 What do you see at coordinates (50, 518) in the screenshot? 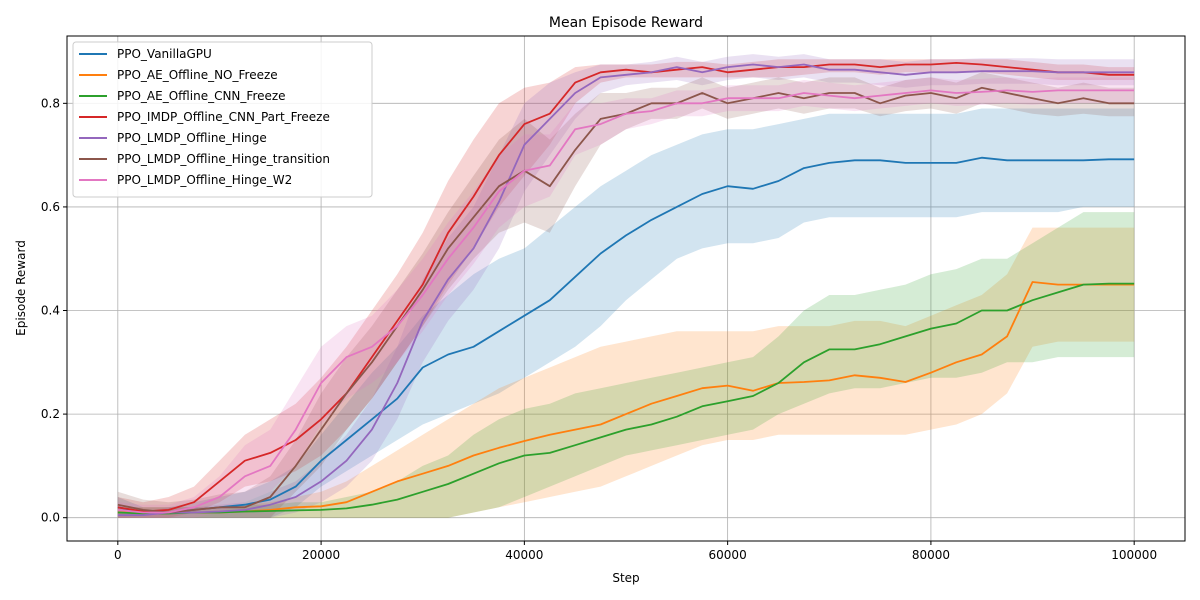
I see `y-tick-label: 0.0` at bounding box center [50, 518].